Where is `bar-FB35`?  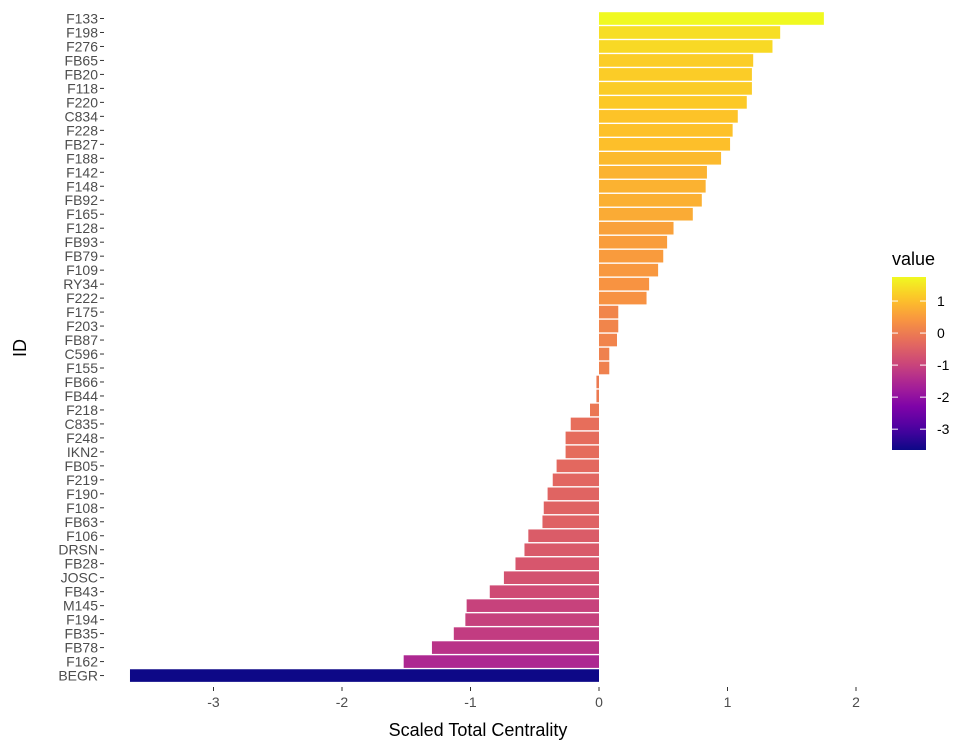 bar-FB35 is located at coordinates (526, 633).